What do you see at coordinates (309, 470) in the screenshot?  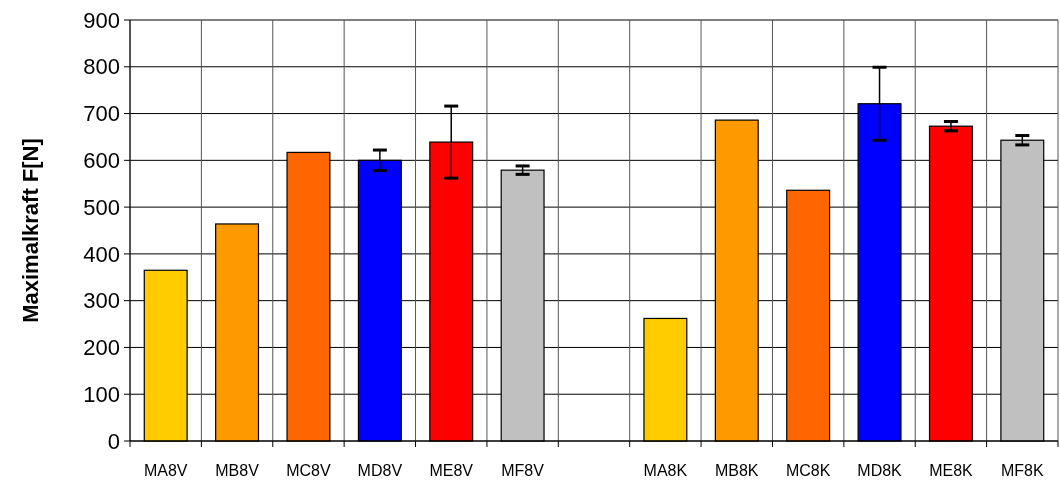 I see `x-tick-label: MC8V` at bounding box center [309, 470].